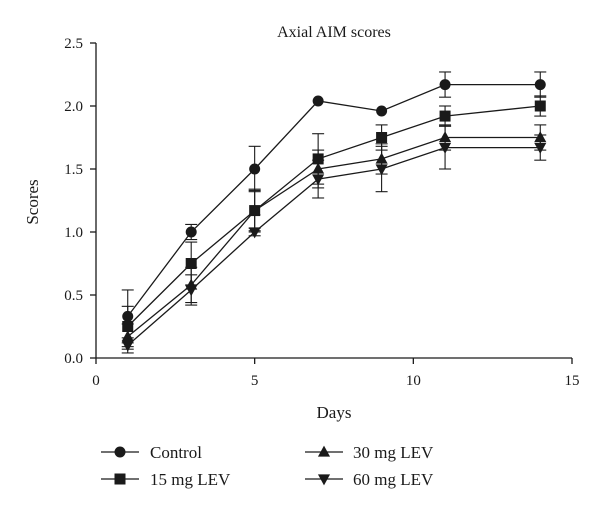 Image resolution: width=600 pixels, height=515 pixels. What do you see at coordinates (73, 107) in the screenshot?
I see `y-tick-label: 2.0` at bounding box center [73, 107].